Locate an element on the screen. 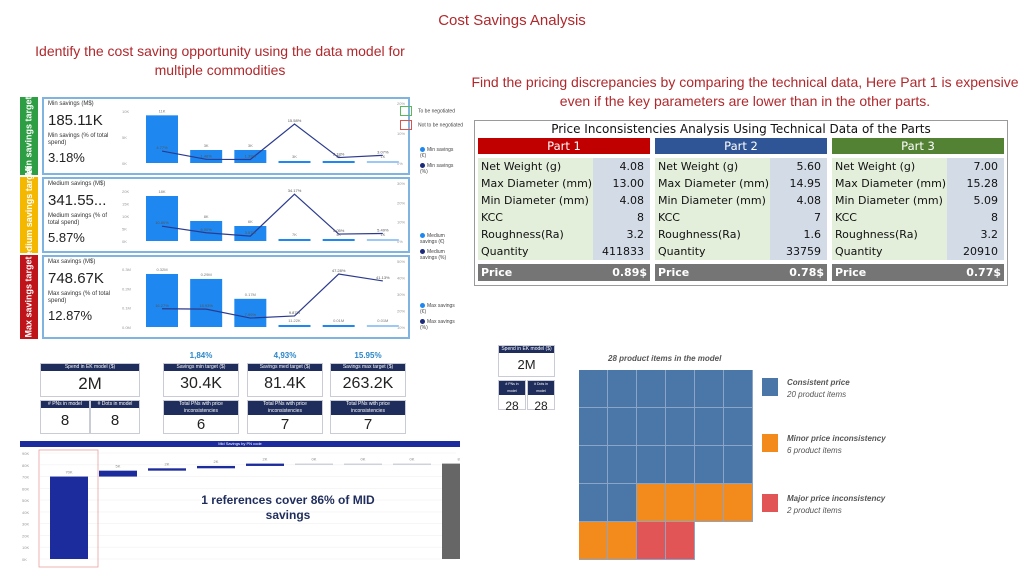  waffle-dots-card: # Dots in model 28 is located at coordinates (541, 396).